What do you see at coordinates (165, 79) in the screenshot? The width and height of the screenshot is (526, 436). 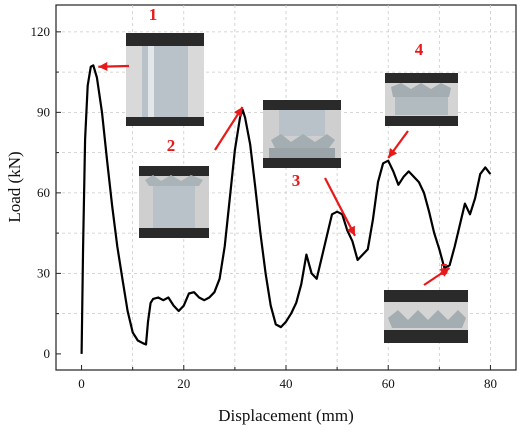 I see `photo-stage-1-specimen-intact` at bounding box center [165, 79].